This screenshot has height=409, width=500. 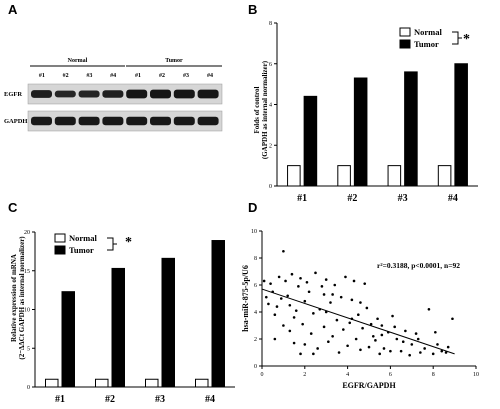 What do you see at coordinates (257, 109) in the screenshot?
I see `ylabel-b-line1: Folds of control` at bounding box center [257, 109].